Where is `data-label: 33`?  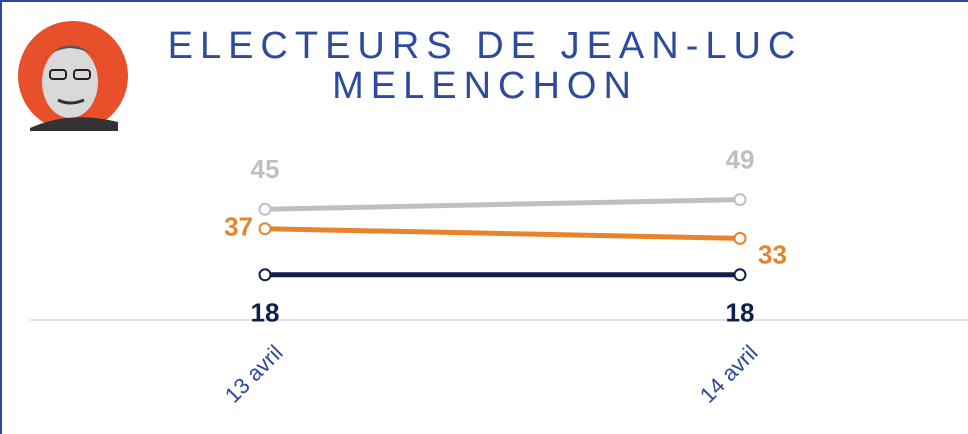 data-label: 33 is located at coordinates (772, 254).